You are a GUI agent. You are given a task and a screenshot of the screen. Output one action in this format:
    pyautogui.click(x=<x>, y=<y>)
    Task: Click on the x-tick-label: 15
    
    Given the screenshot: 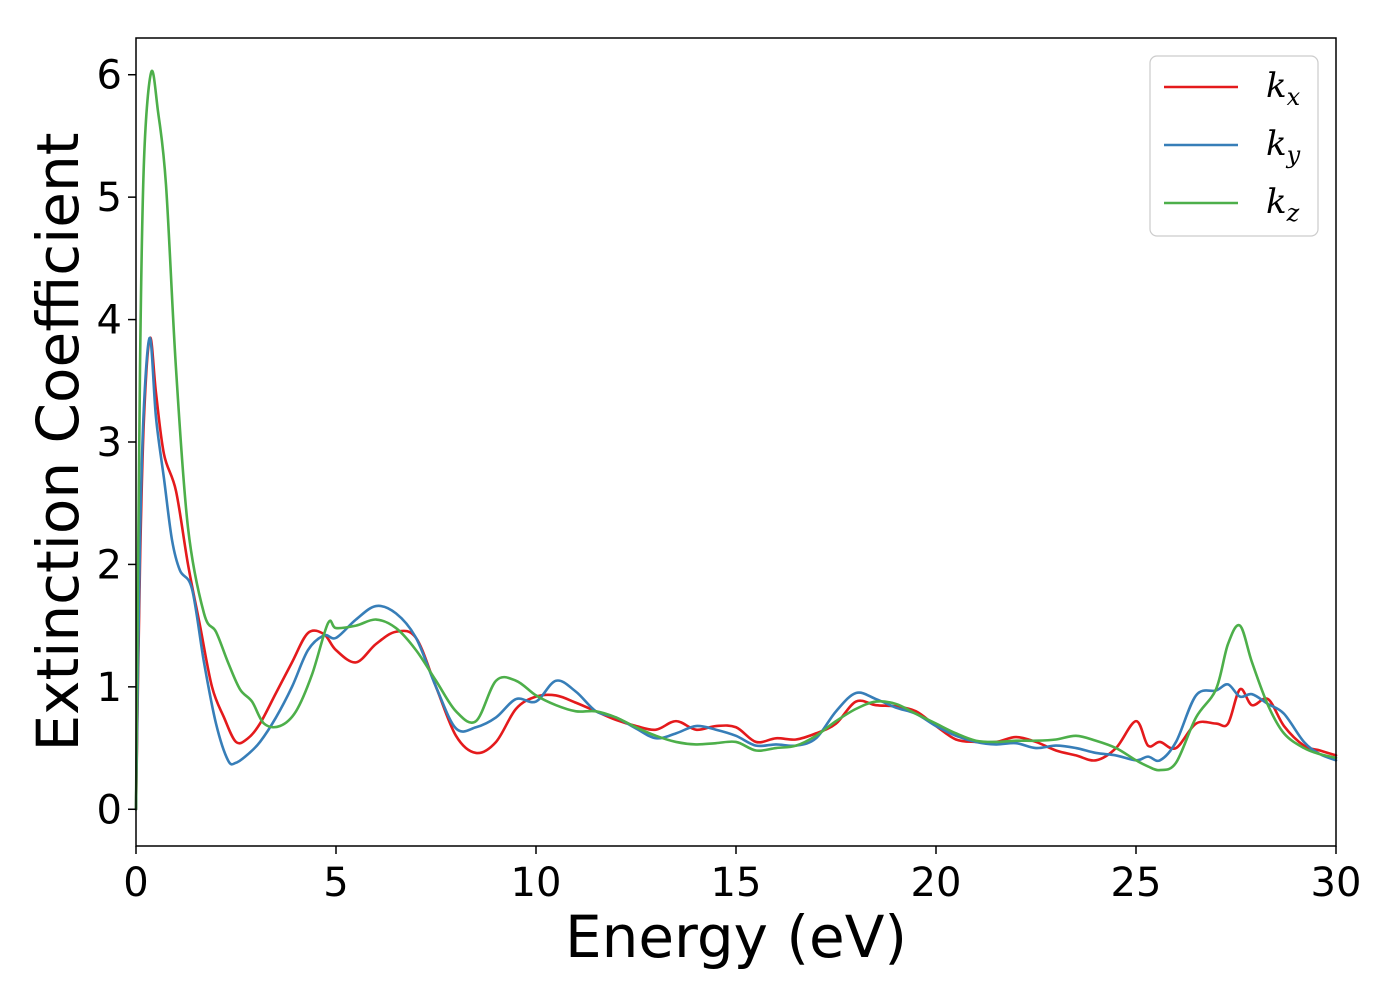 What is the action you would take?
    pyautogui.click(x=736, y=883)
    